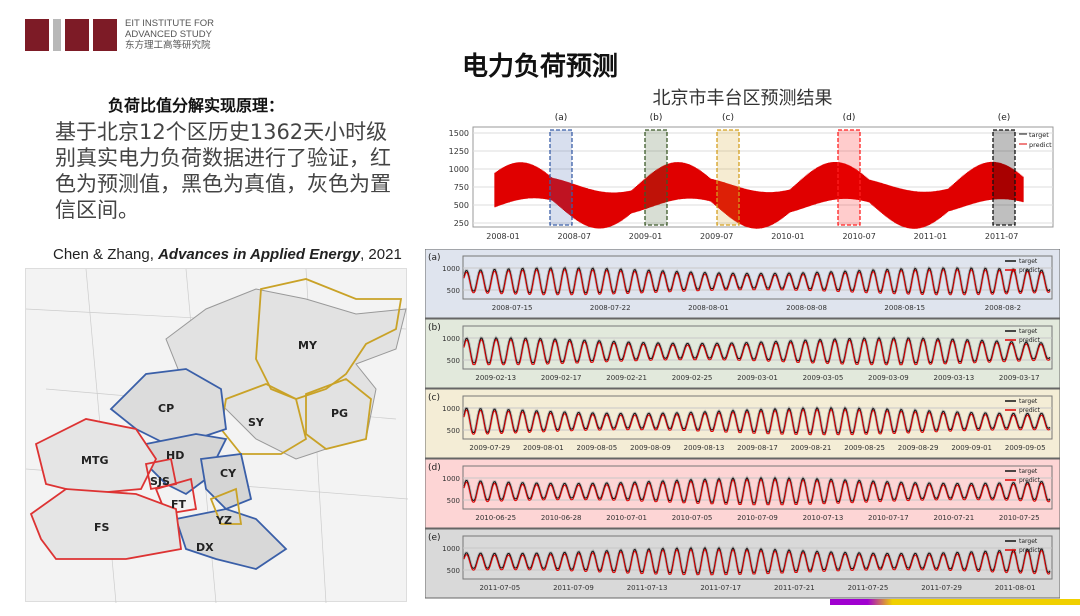 Image resolution: width=1080 pixels, height=616 pixels. What do you see at coordinates (1025, 448) in the screenshot?
I see `x-tick-label: 2009-09-05` at bounding box center [1025, 448].